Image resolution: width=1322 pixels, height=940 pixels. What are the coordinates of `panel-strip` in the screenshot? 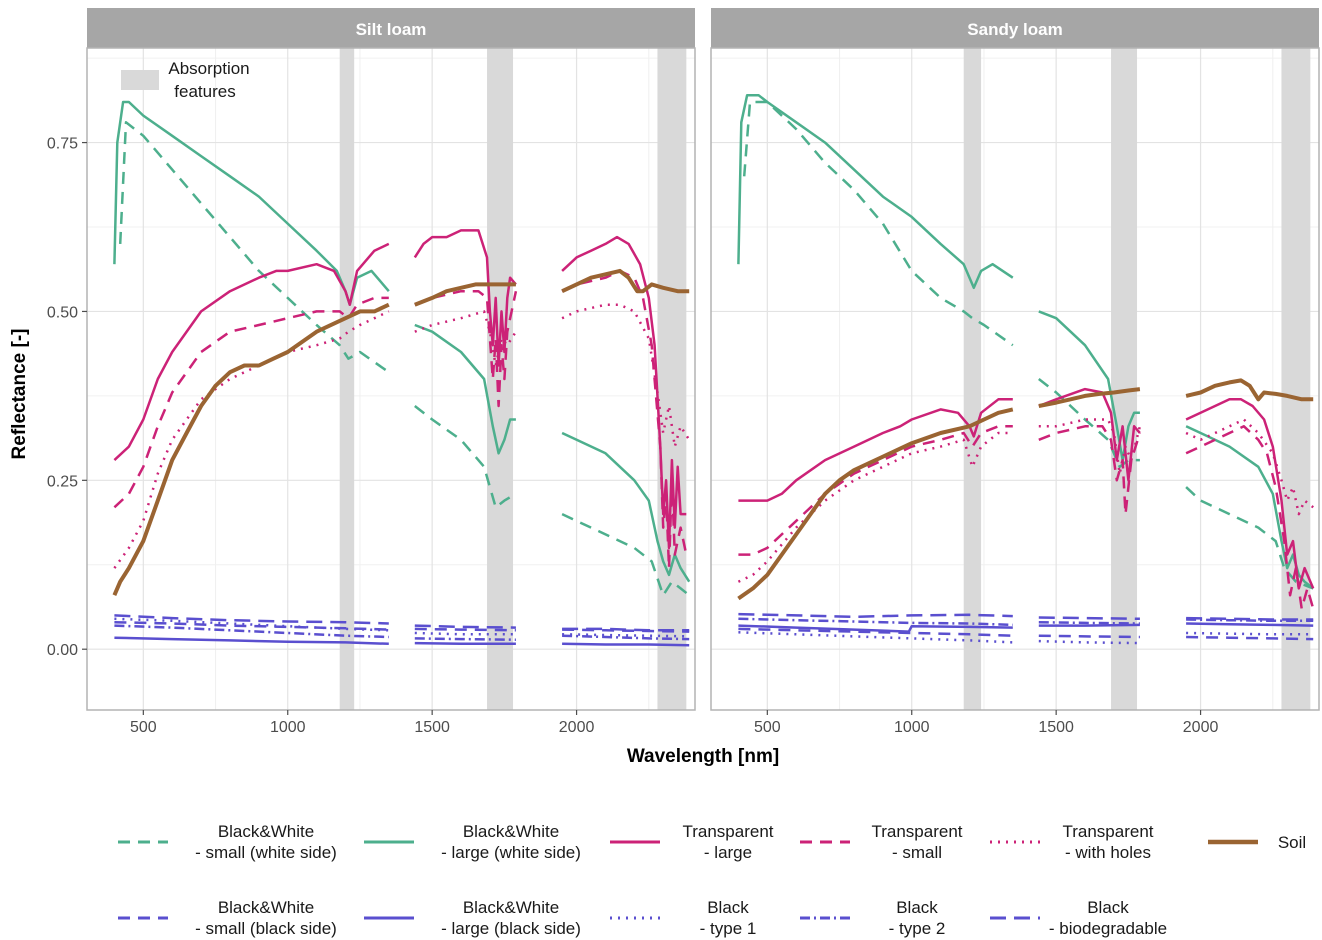 It's located at (391, 28).